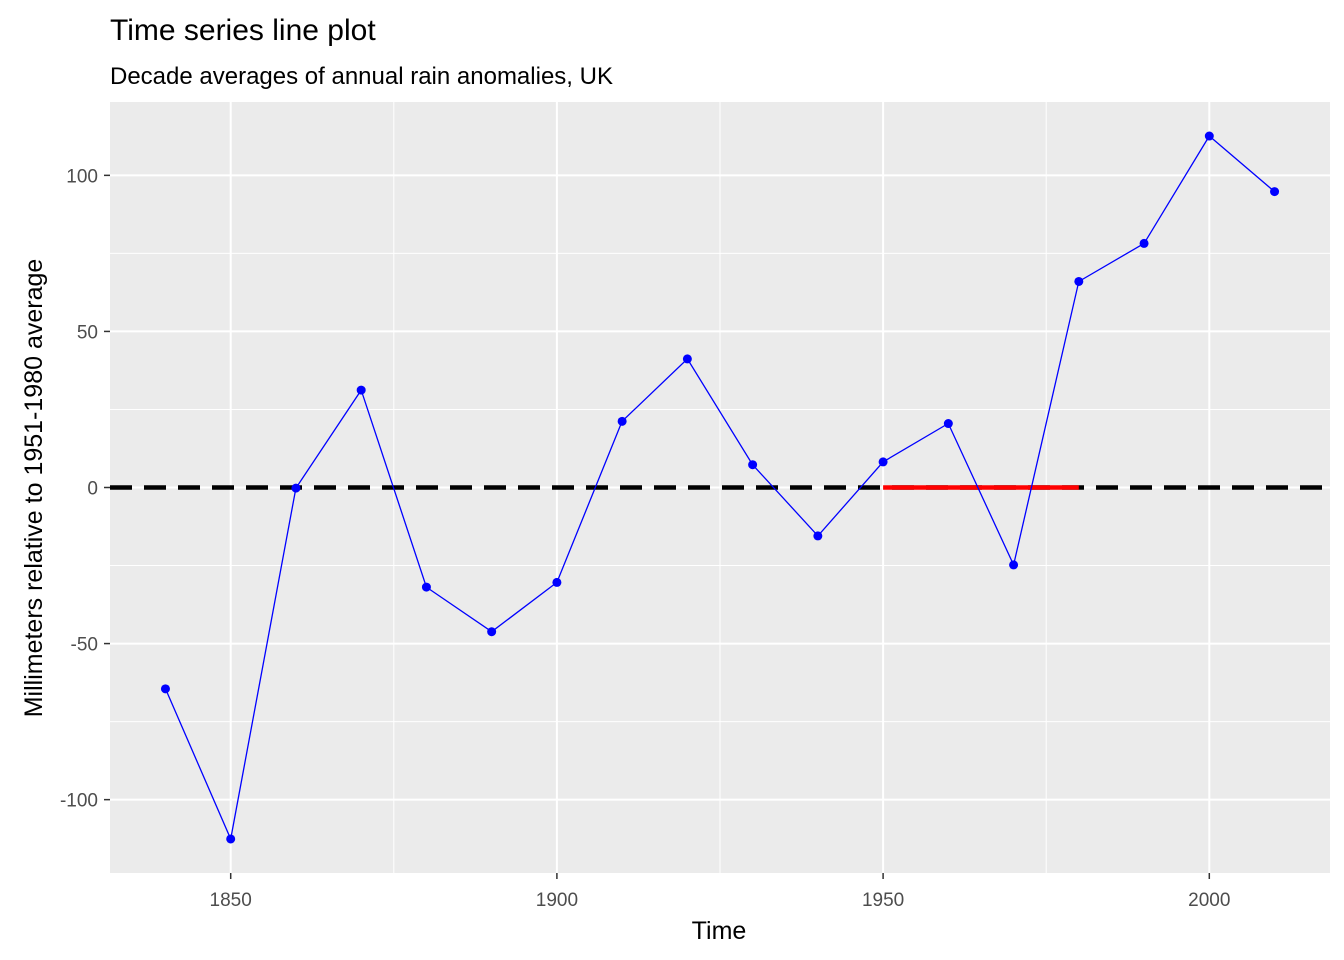 The height and width of the screenshot is (960, 1344). What do you see at coordinates (557, 900) in the screenshot?
I see `x-tick-label: 1900` at bounding box center [557, 900].